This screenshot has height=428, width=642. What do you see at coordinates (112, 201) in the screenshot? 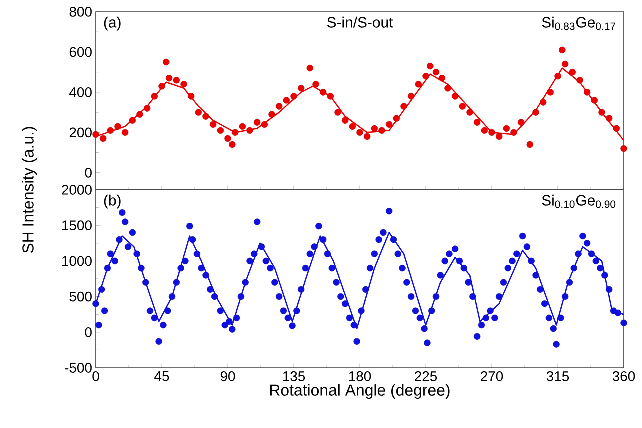
I see `annotation: (b)` at bounding box center [112, 201].